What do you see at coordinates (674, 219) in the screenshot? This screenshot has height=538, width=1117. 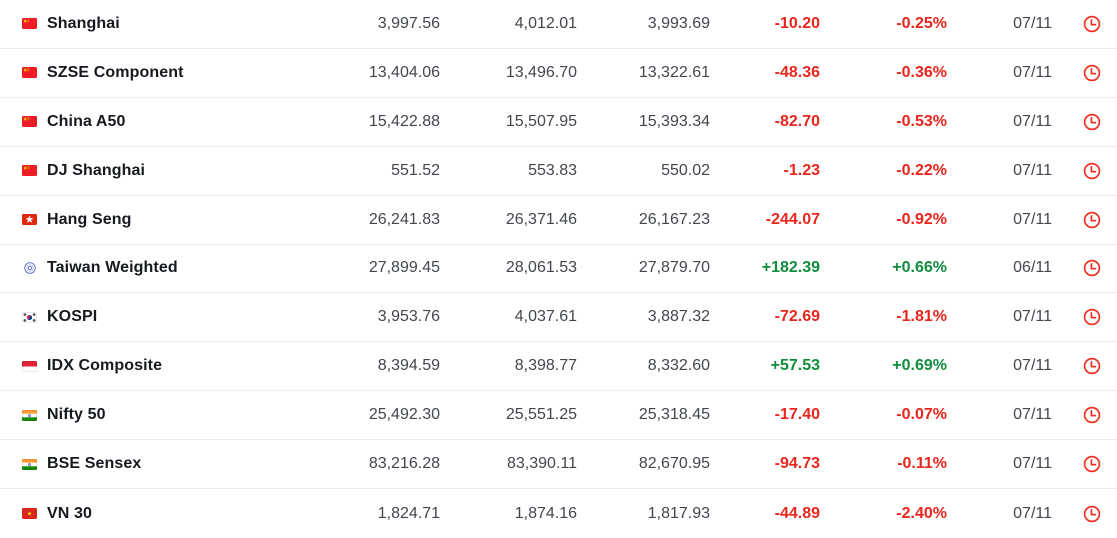 I see `low-price: 26,167.23` at bounding box center [674, 219].